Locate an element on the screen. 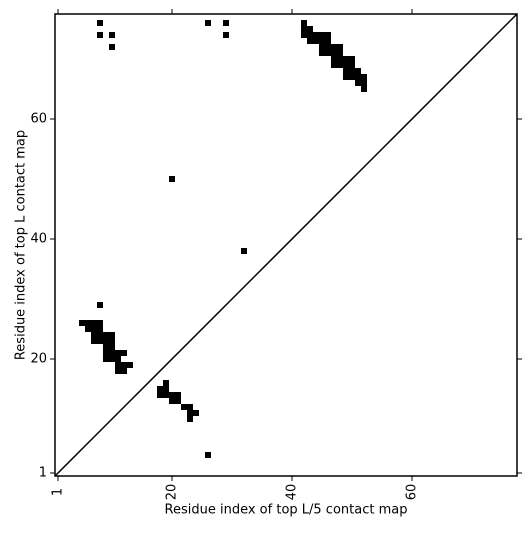  x-tick-label: 20 is located at coordinates (172, 492).